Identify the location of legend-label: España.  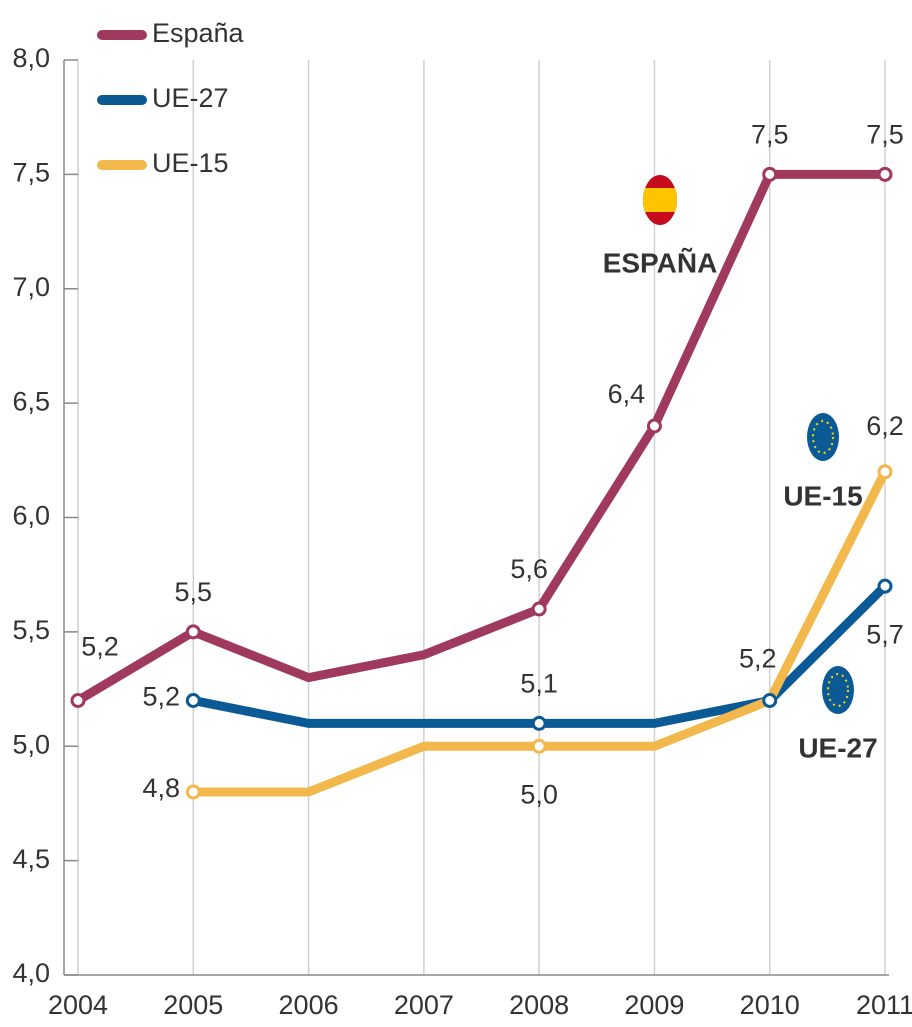
(198, 33).